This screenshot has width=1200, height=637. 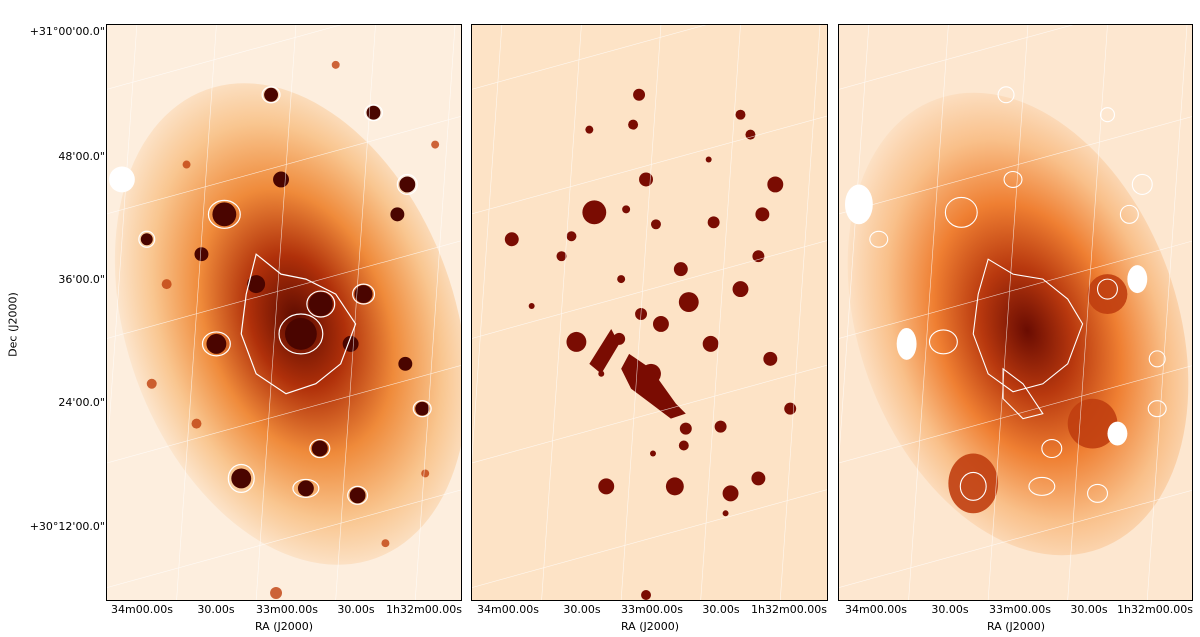 What do you see at coordinates (81, 279) in the screenshot?
I see `y-tick-label: 36'00.0"` at bounding box center [81, 279].